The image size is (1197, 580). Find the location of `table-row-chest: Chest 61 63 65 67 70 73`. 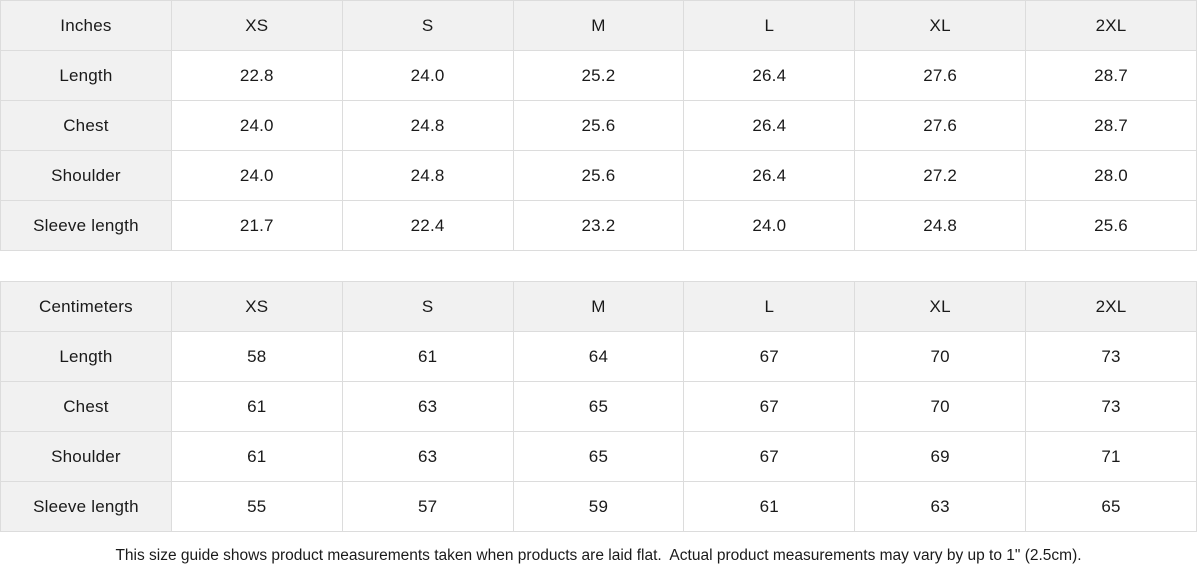

table-row-chest: Chest 61 63 65 67 70 73 is located at coordinates (598, 406).